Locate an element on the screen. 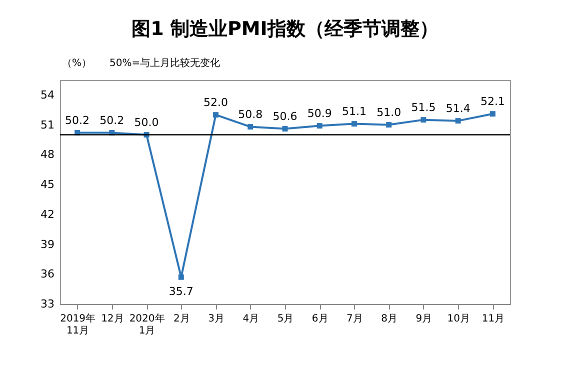  x-tick-label: 8月 is located at coordinates (389, 319).